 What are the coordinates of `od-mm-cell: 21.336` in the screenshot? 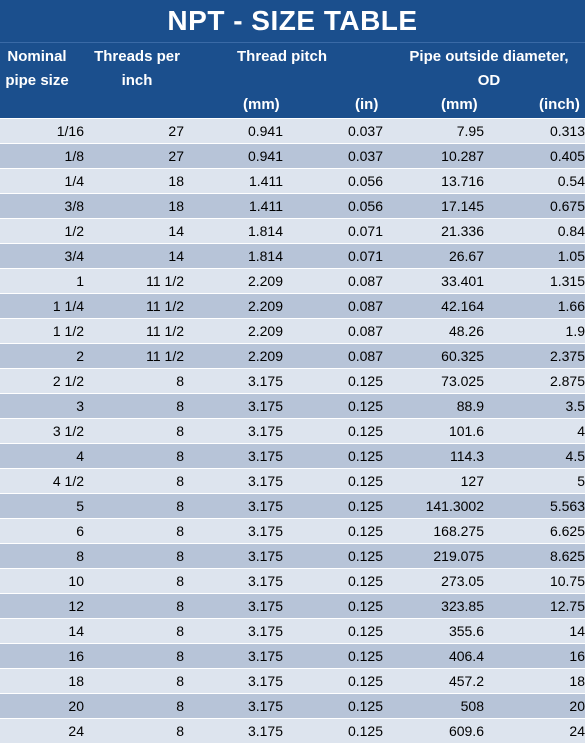 It's located at (433, 231).